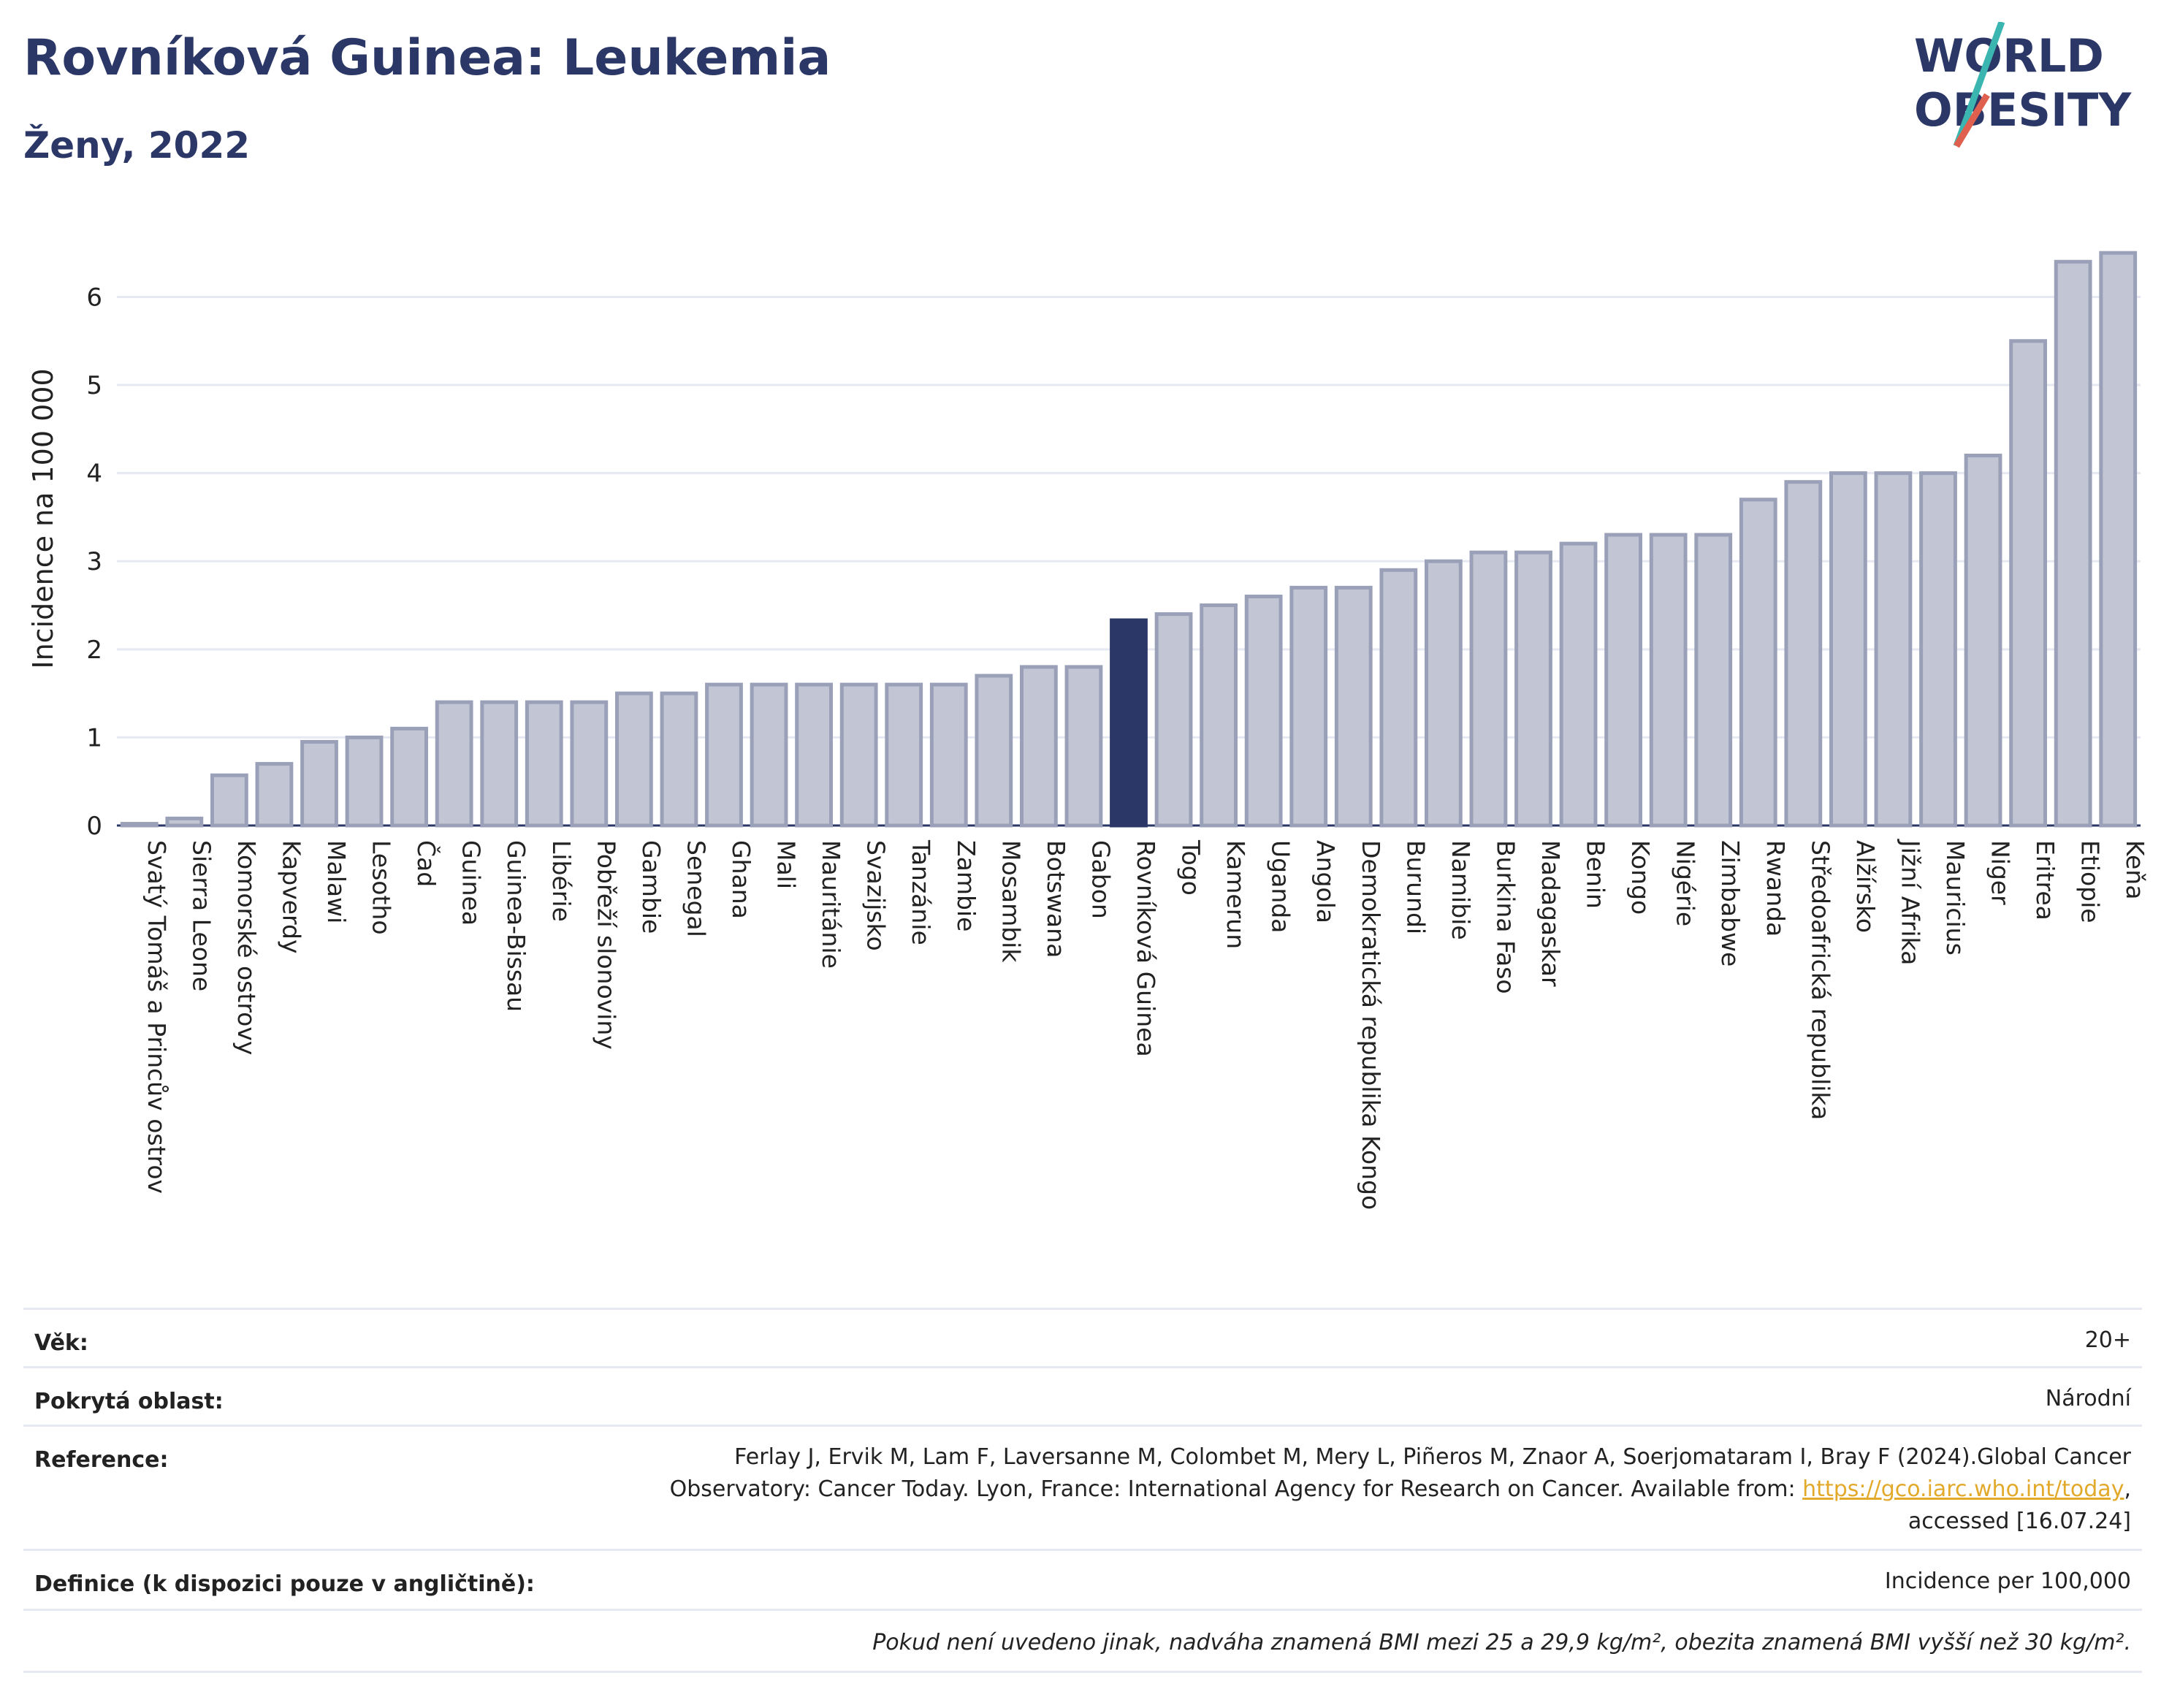  What do you see at coordinates (1082, 1396) in the screenshot?
I see `info-row-area: Pokrytá oblast: Národní` at bounding box center [1082, 1396].